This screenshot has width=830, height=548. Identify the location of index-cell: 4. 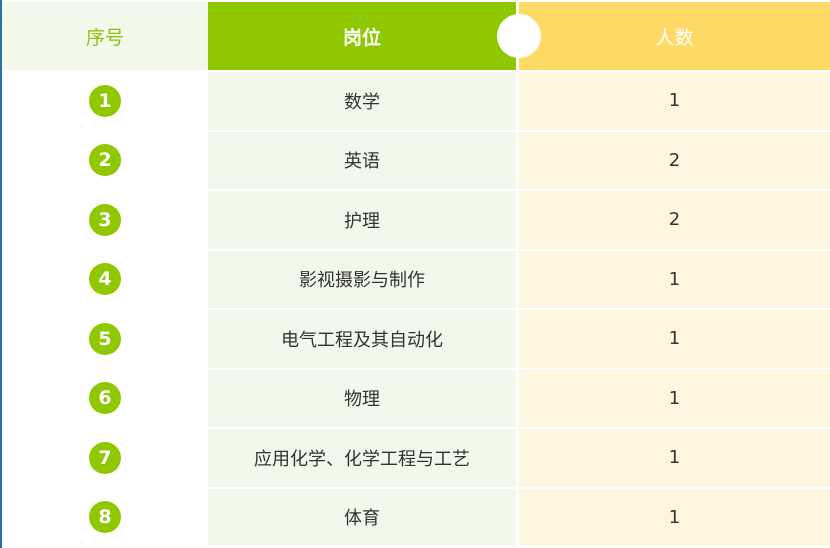
(105, 278).